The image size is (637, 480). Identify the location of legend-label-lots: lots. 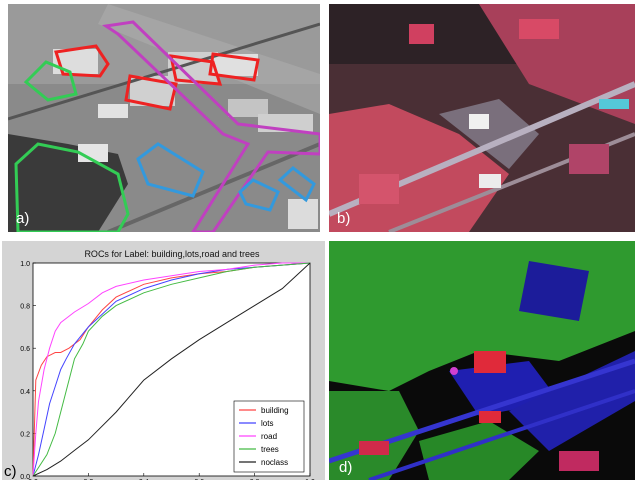
(267, 423).